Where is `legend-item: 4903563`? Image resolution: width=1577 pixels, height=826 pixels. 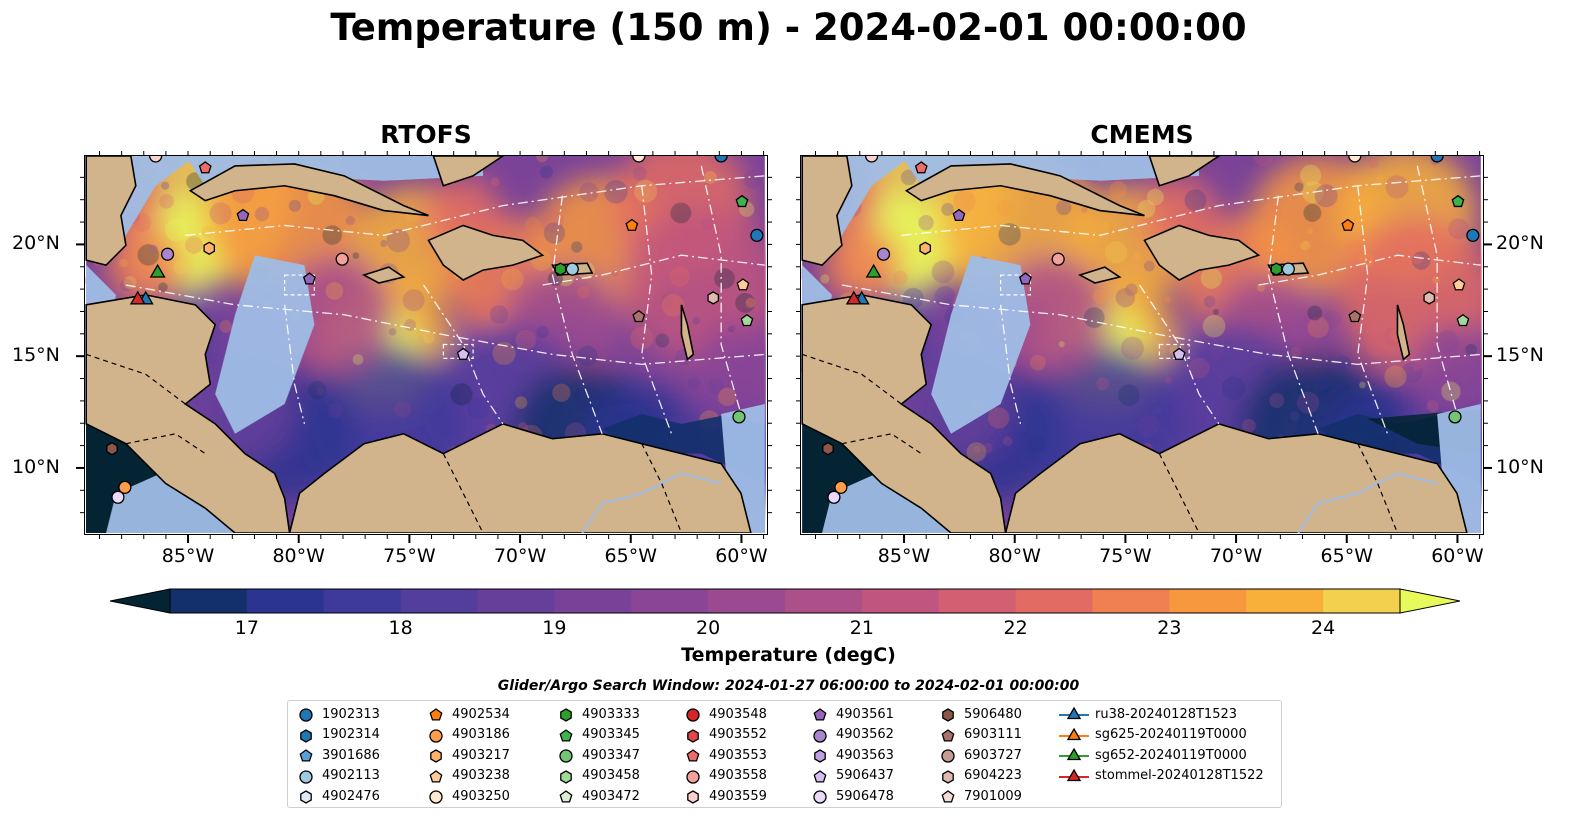 legend-item: 4903563 is located at coordinates (852, 755).